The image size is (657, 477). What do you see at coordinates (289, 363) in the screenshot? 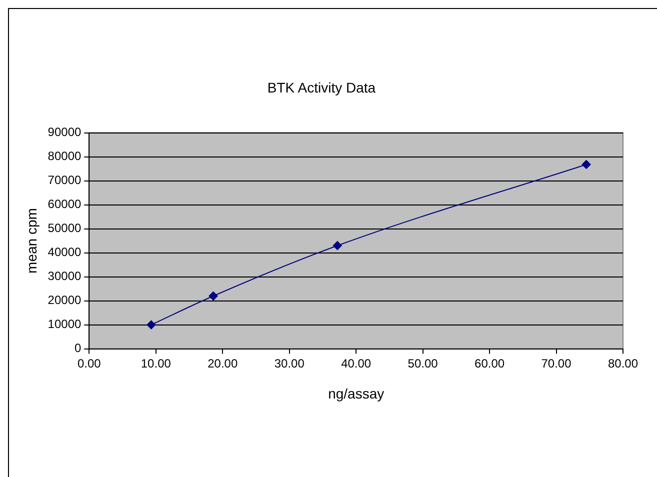
I see `x-tick-label: 30.00` at bounding box center [289, 363].